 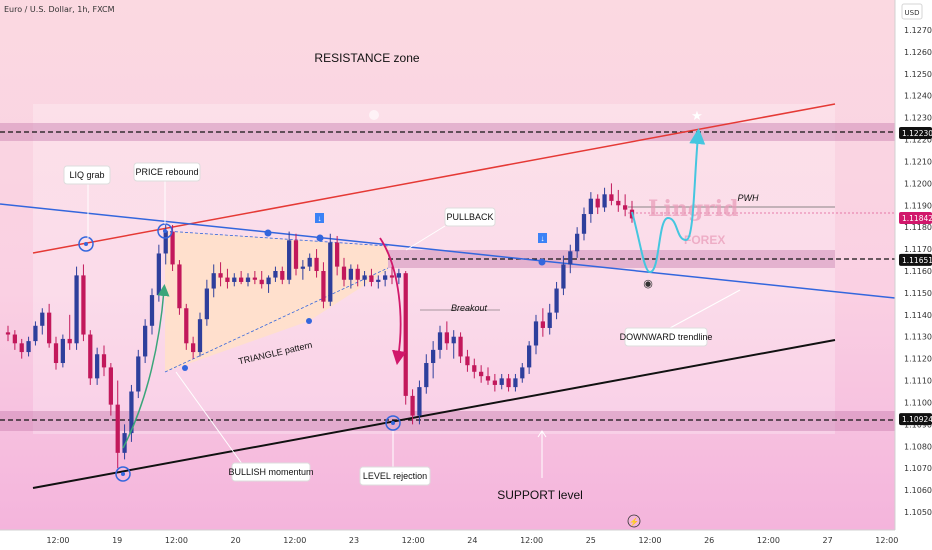 I want to click on resistance-zone-label: RESISTANCE zone, so click(x=366, y=58).